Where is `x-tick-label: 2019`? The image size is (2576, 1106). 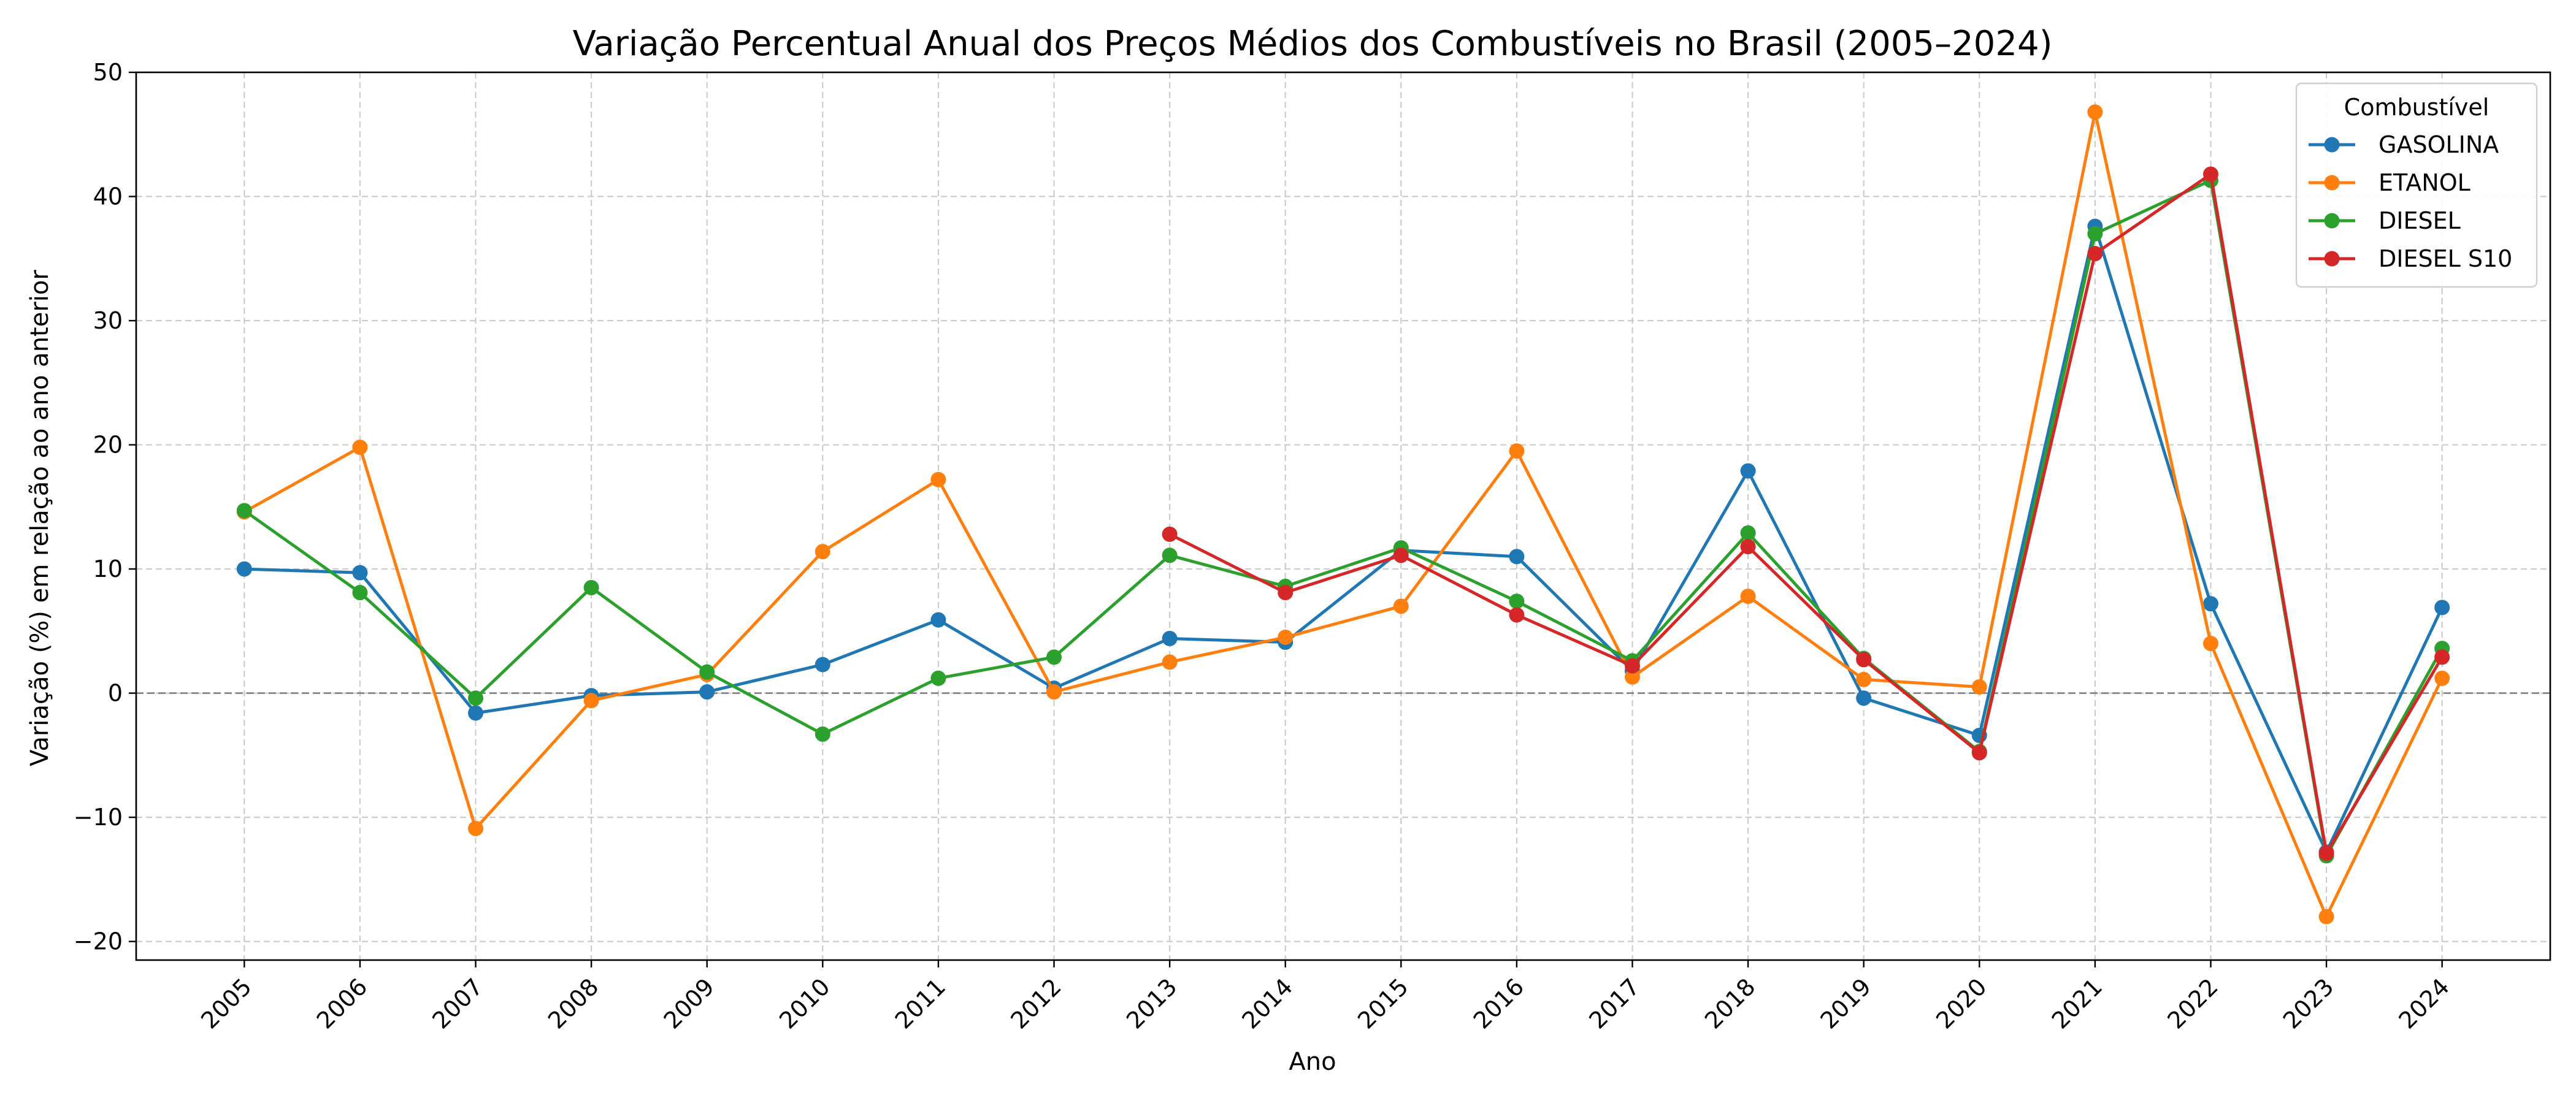
x-tick-label: 2019 is located at coordinates (1846, 1003).